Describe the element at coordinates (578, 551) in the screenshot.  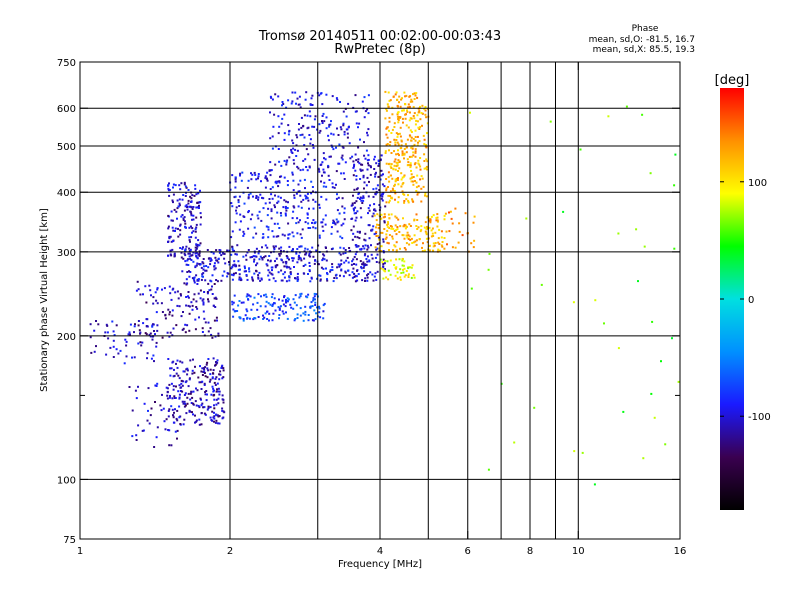
I see `x-tick-label: 10` at that location.